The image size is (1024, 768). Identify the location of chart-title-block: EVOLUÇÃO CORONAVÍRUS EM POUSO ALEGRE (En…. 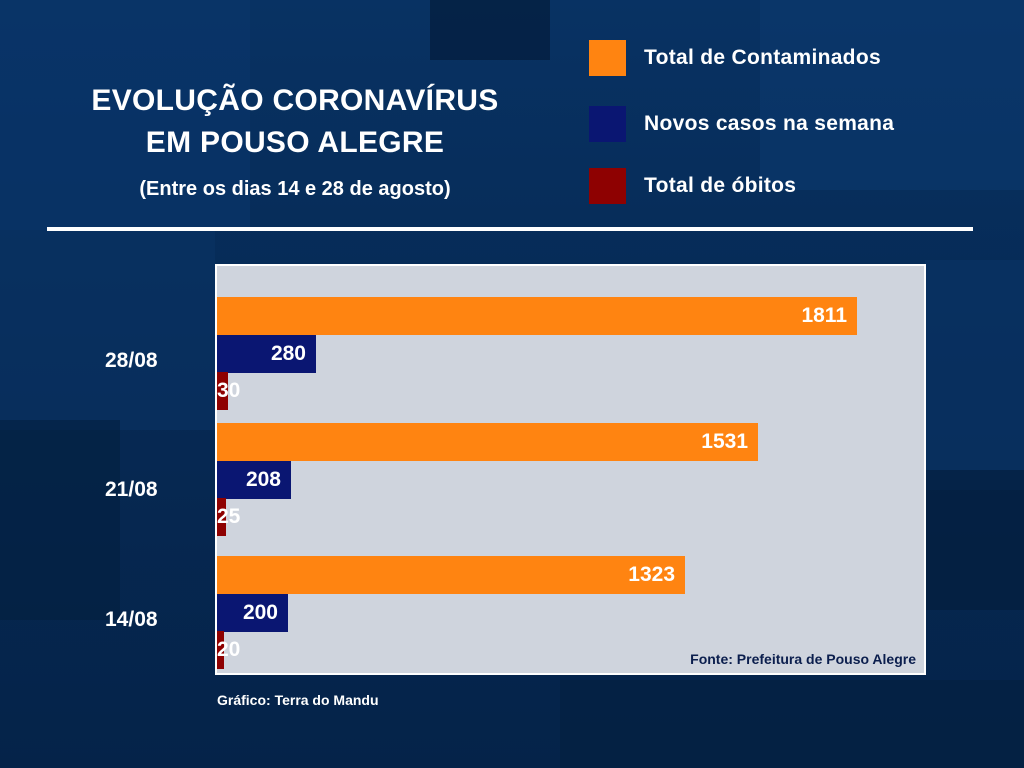
(295, 140).